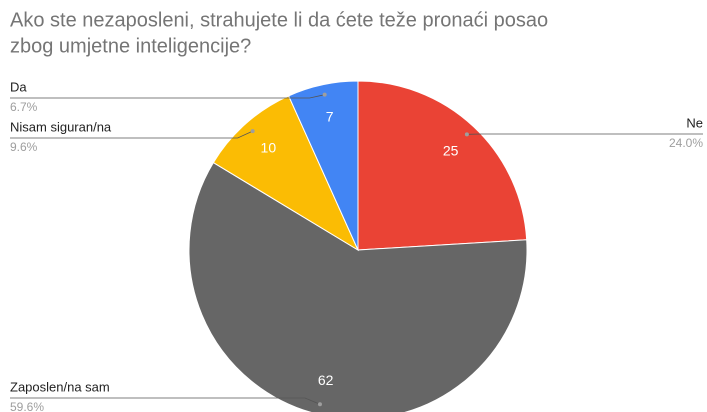 The image size is (707, 412). Describe the element at coordinates (694, 122) in the screenshot. I see `legend-label: Ne` at that location.